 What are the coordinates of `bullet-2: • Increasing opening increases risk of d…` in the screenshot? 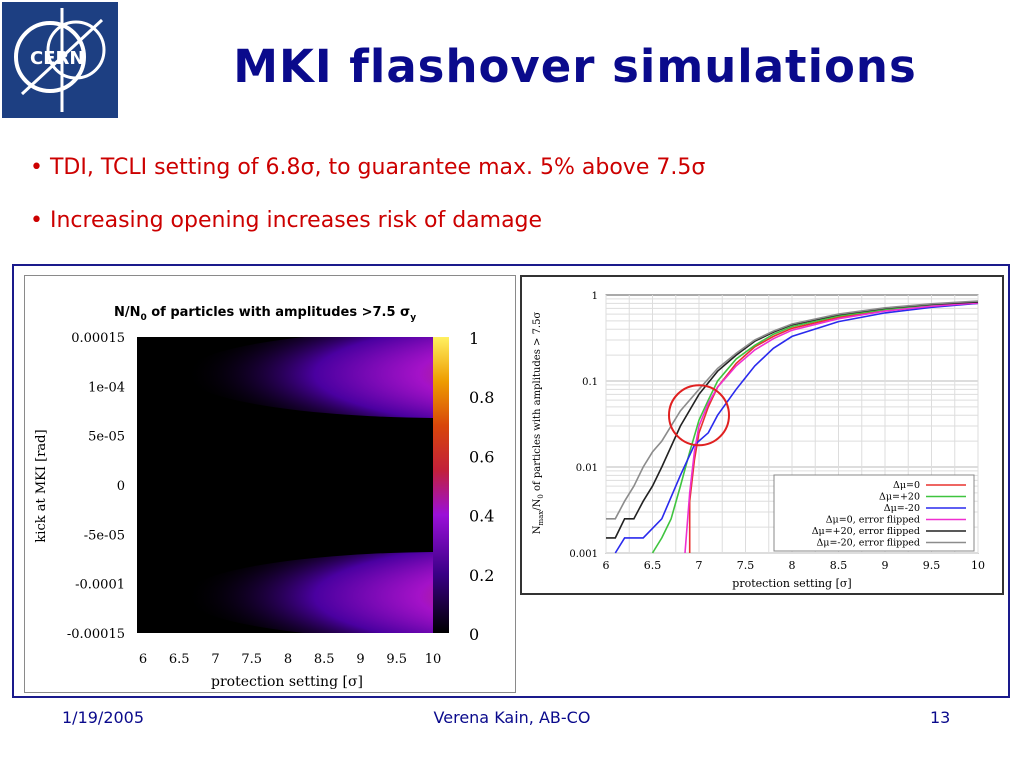 It's located at (286, 220).